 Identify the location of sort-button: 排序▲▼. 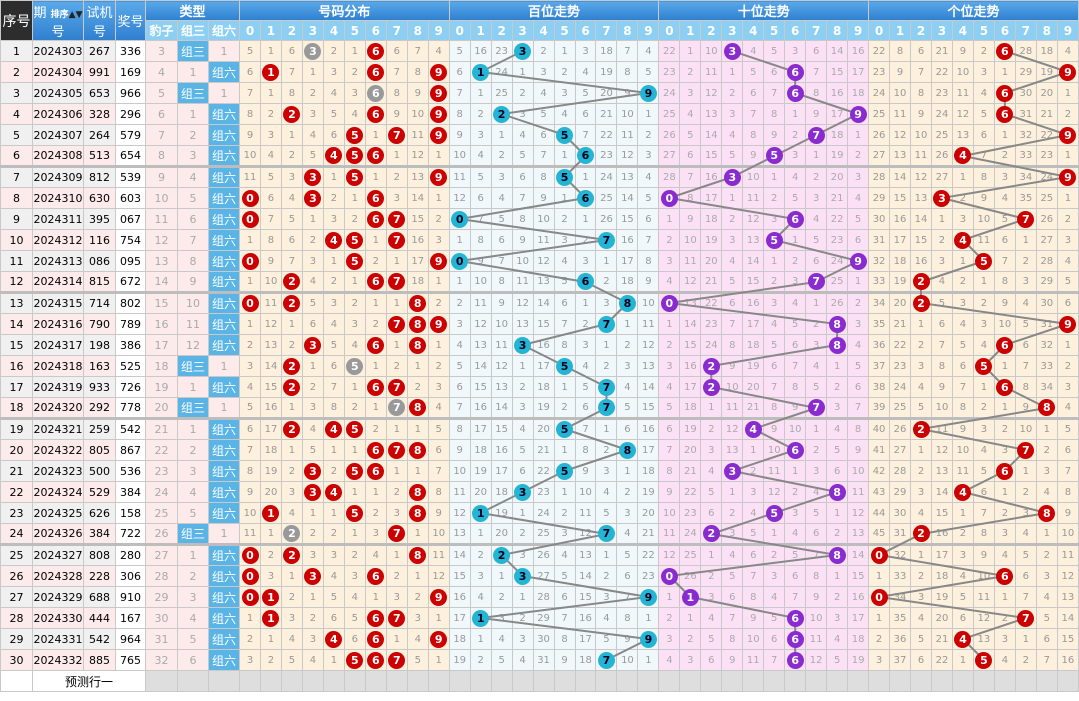
(67, 15).